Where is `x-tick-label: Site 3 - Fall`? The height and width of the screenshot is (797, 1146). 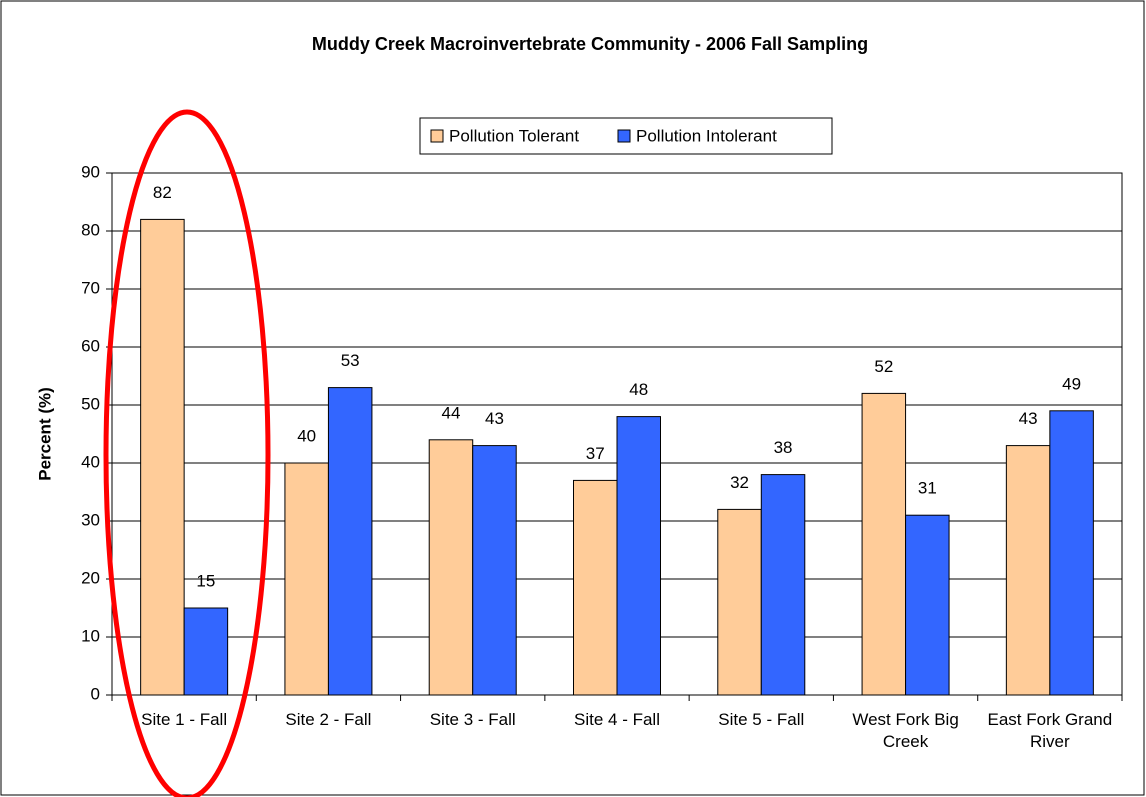 x-tick-label: Site 3 - Fall is located at coordinates (472, 719).